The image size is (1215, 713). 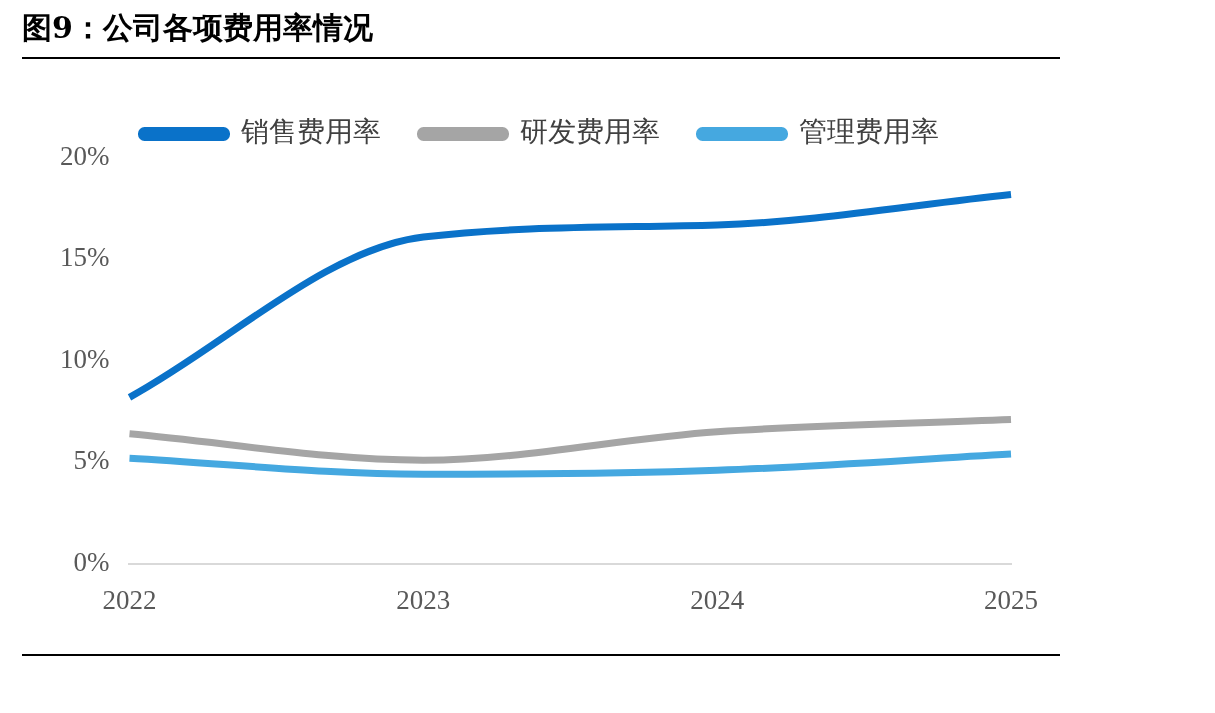 I want to click on y-tick-label: 15%, so click(x=84, y=257).